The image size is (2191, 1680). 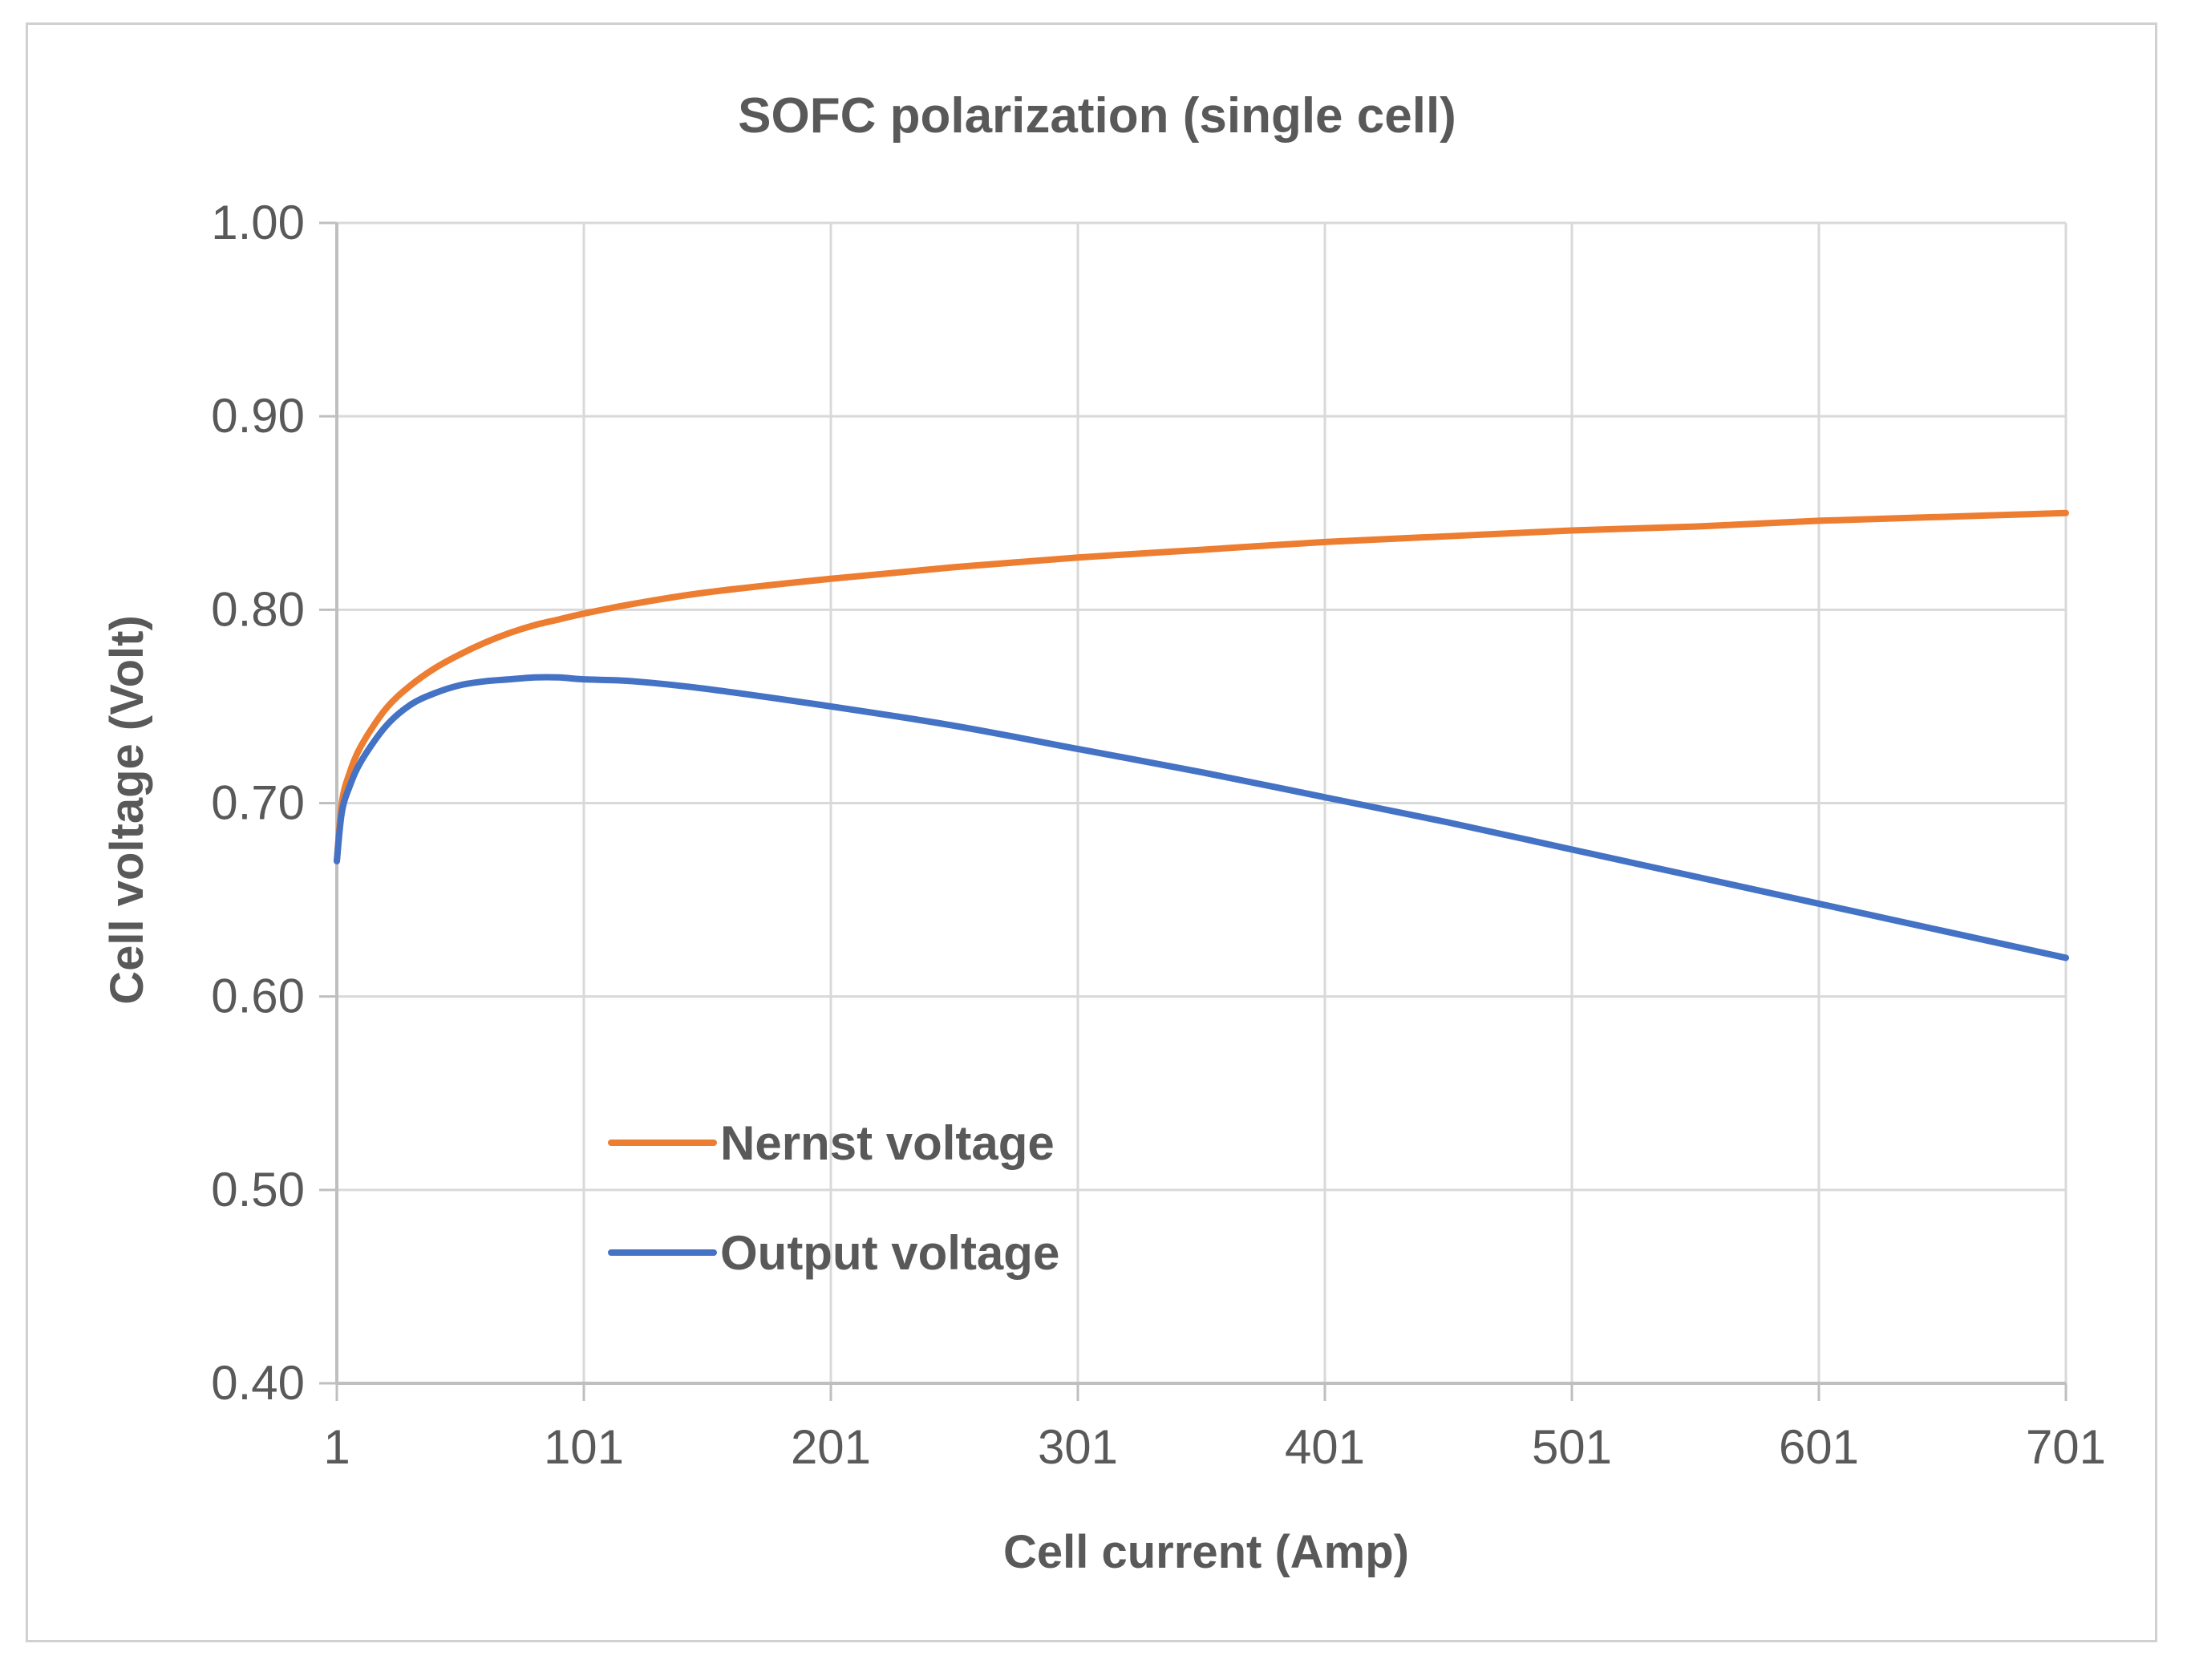 I want to click on y-tick-label: 1.00, so click(x=258, y=223).